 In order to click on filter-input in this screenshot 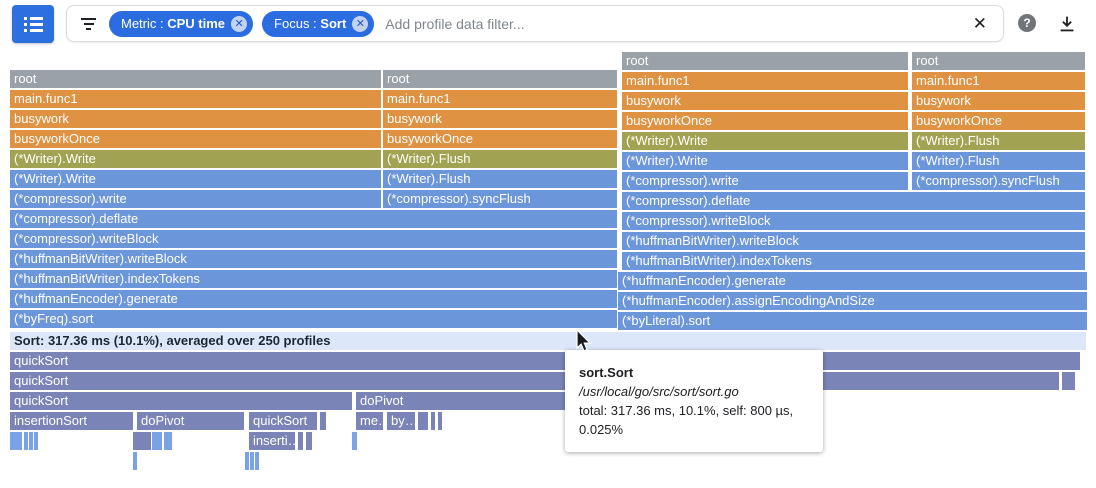, I will do `click(671, 23)`.